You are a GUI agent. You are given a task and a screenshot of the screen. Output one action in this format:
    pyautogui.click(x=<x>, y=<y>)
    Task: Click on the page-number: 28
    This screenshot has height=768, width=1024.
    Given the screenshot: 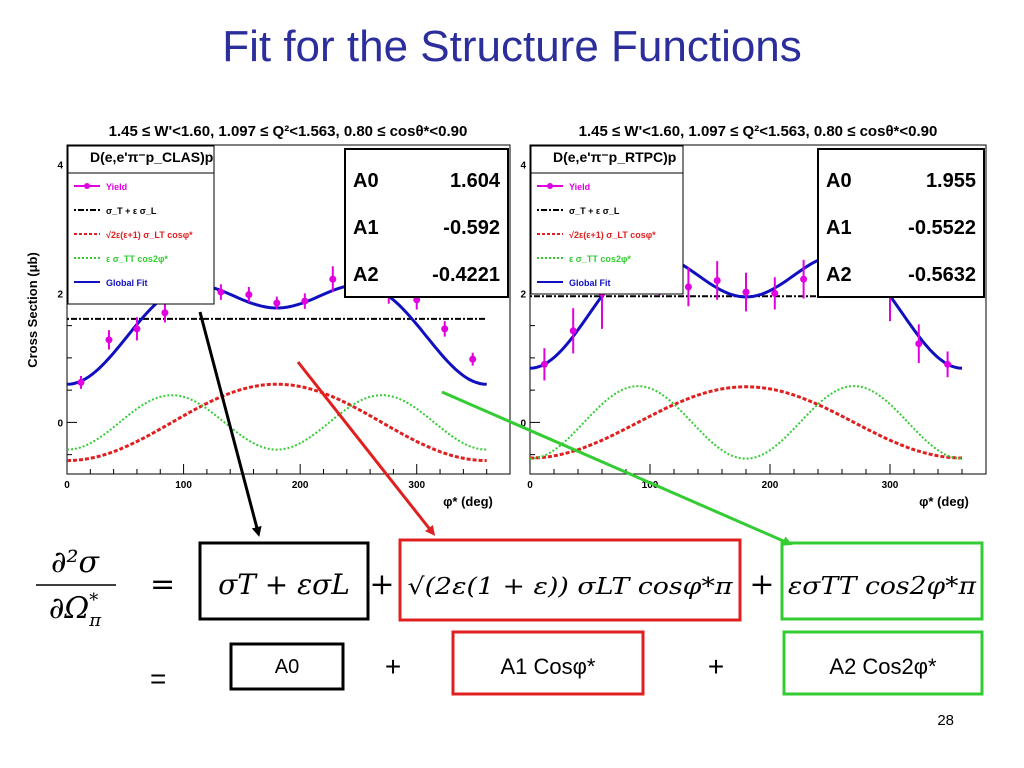 What is the action you would take?
    pyautogui.click(x=945, y=720)
    